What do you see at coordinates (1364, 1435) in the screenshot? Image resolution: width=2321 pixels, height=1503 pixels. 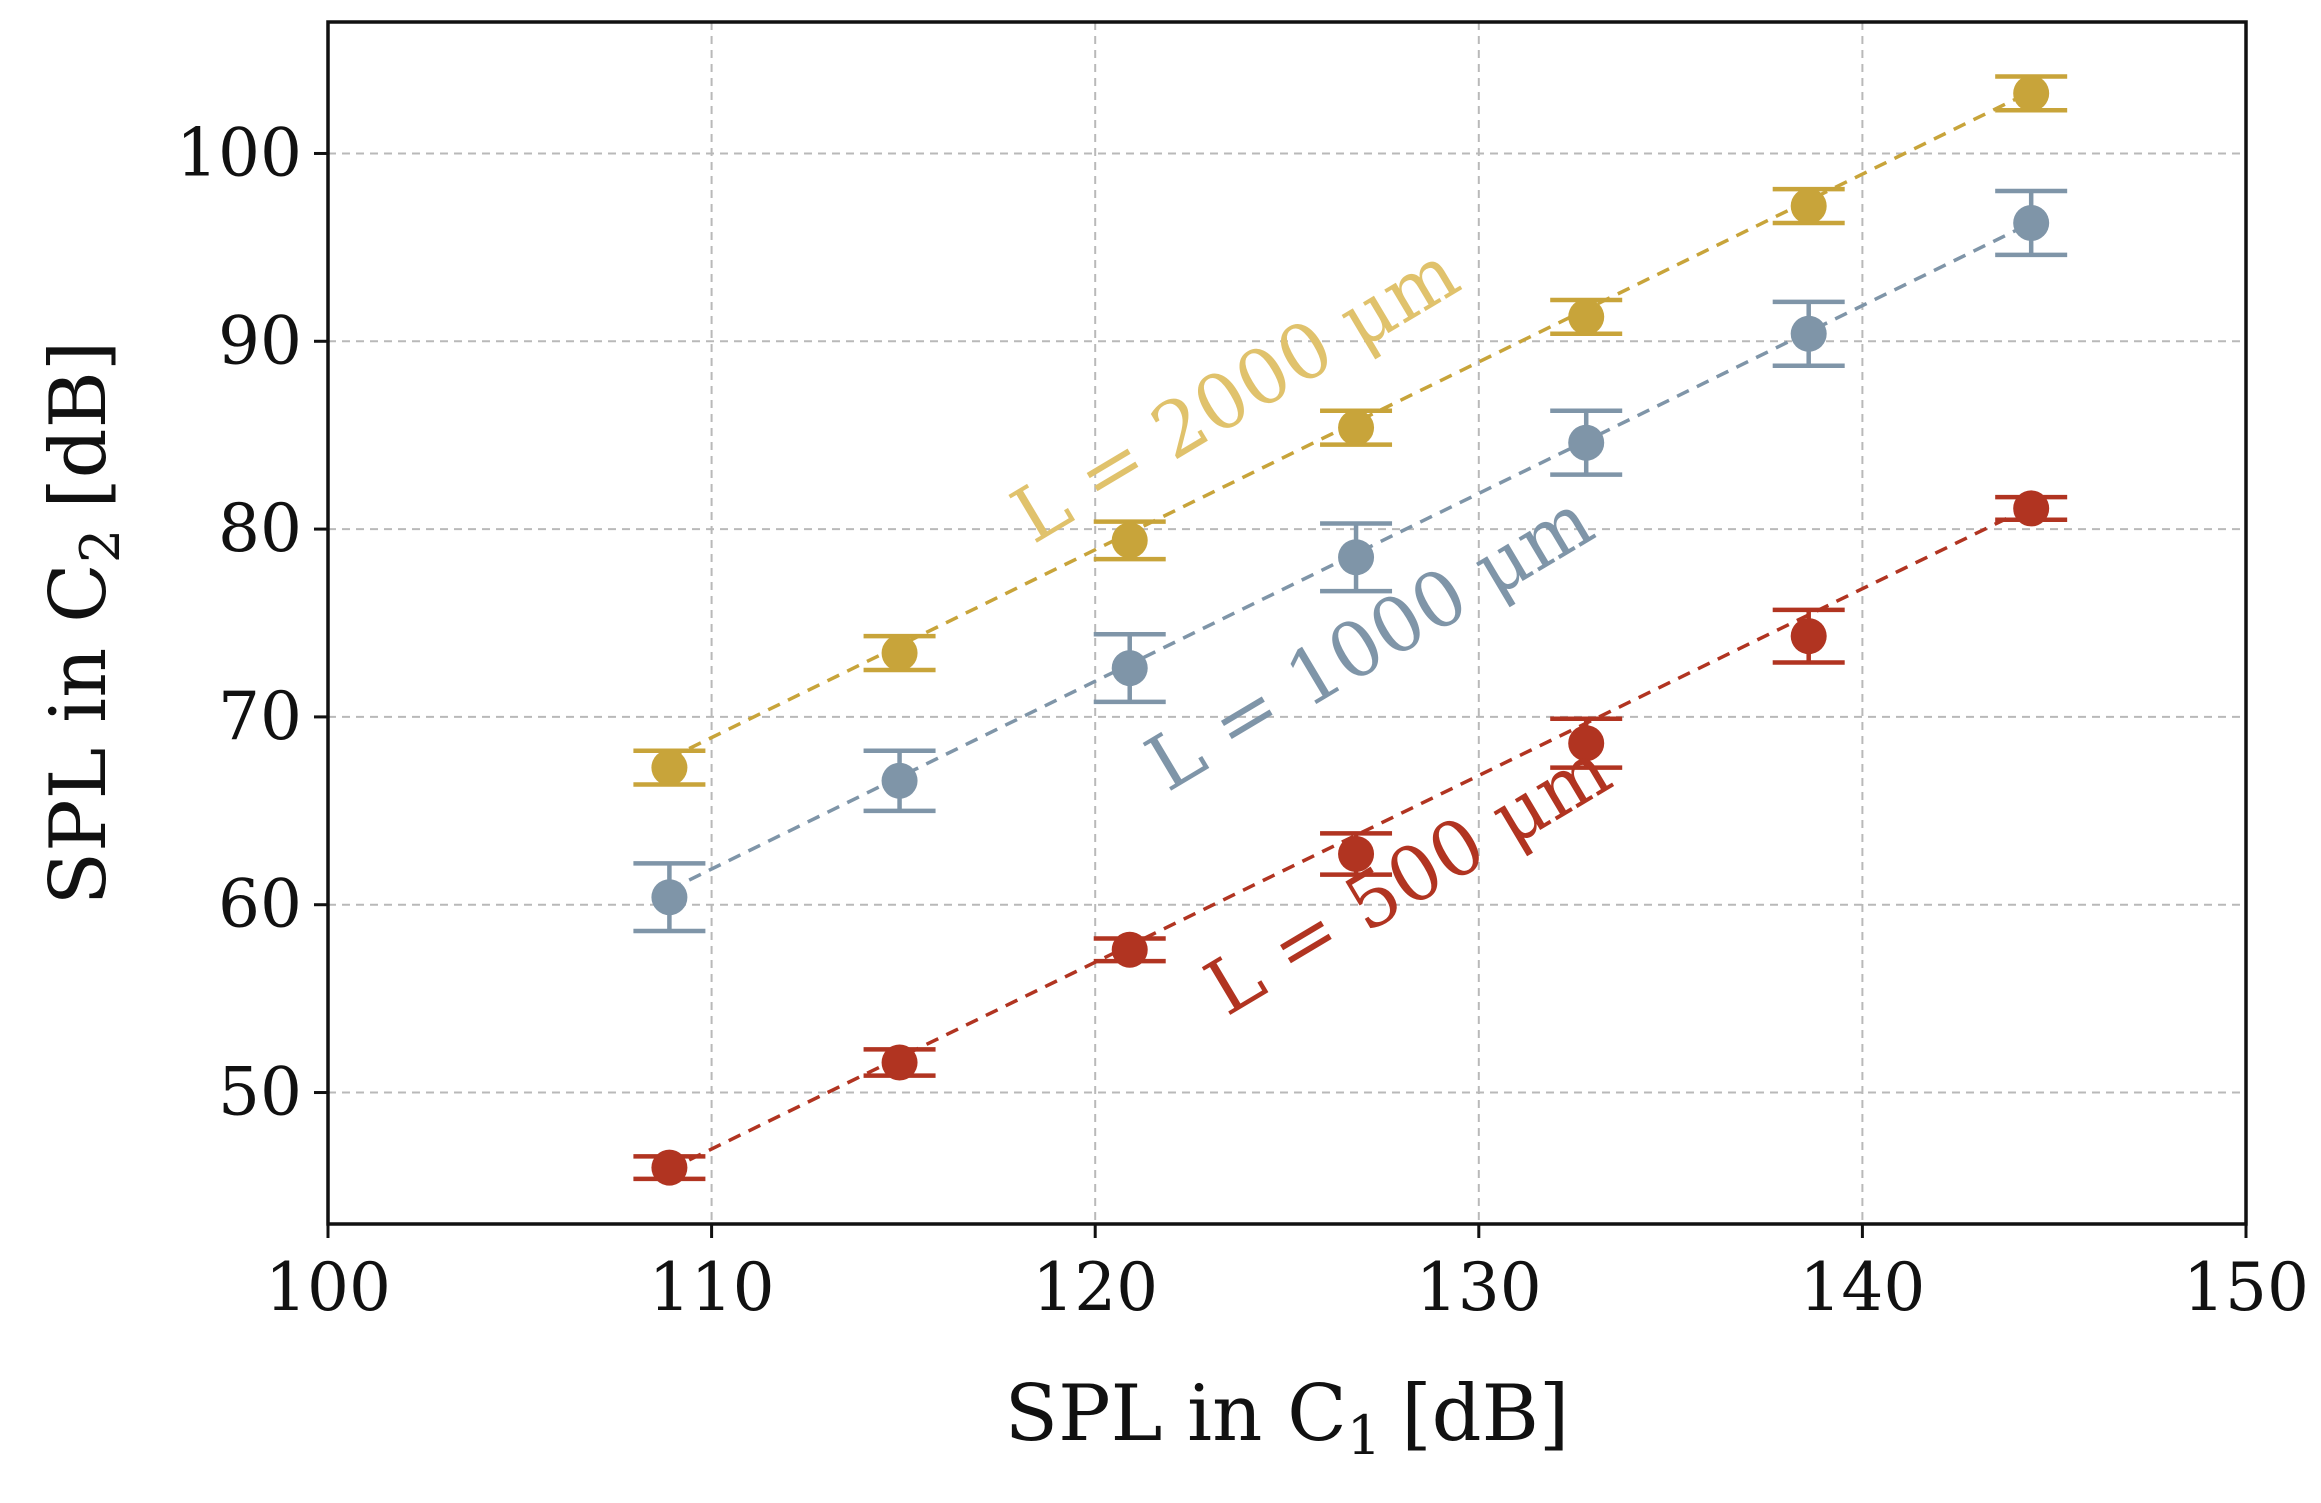 I see `x-axis-label-subscript: 1` at bounding box center [1364, 1435].